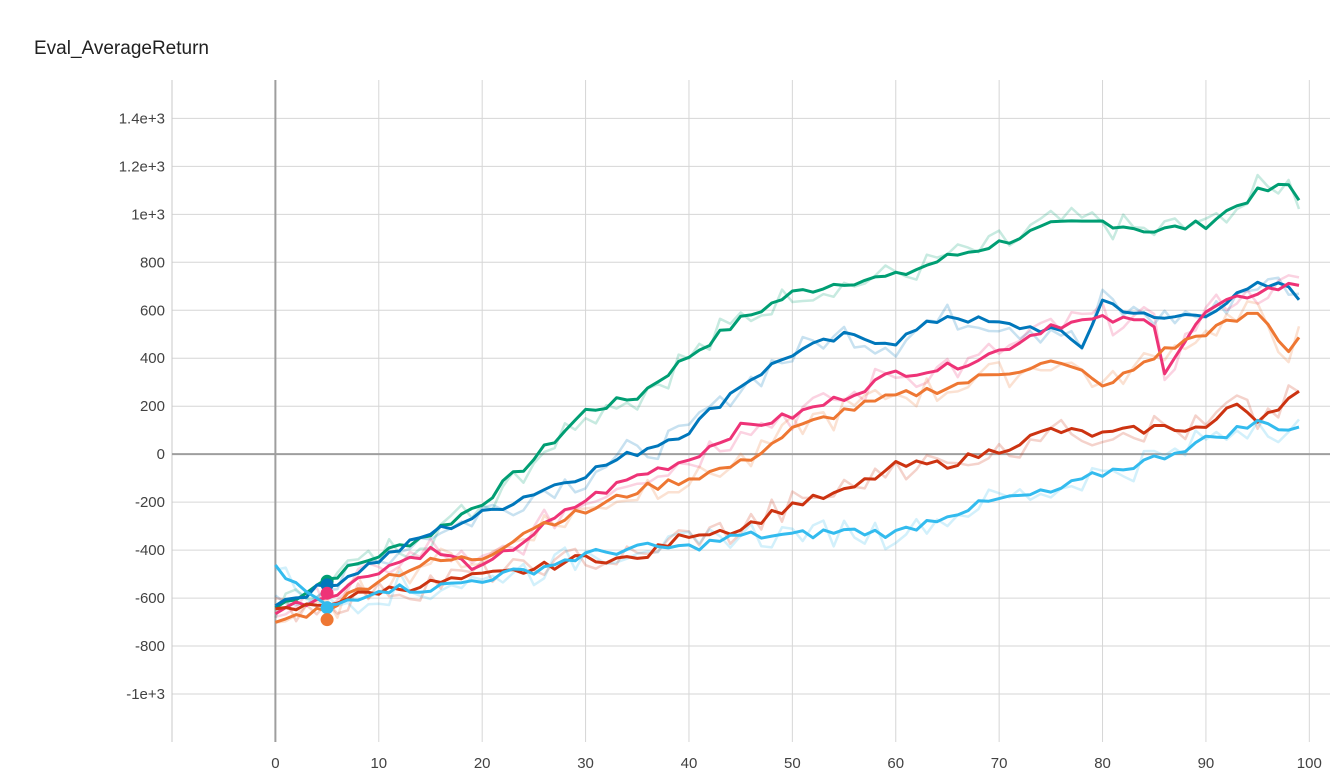 The width and height of the screenshot is (1330, 780). Describe the element at coordinates (999, 763) in the screenshot. I see `x-tick-label-7: 70` at that location.